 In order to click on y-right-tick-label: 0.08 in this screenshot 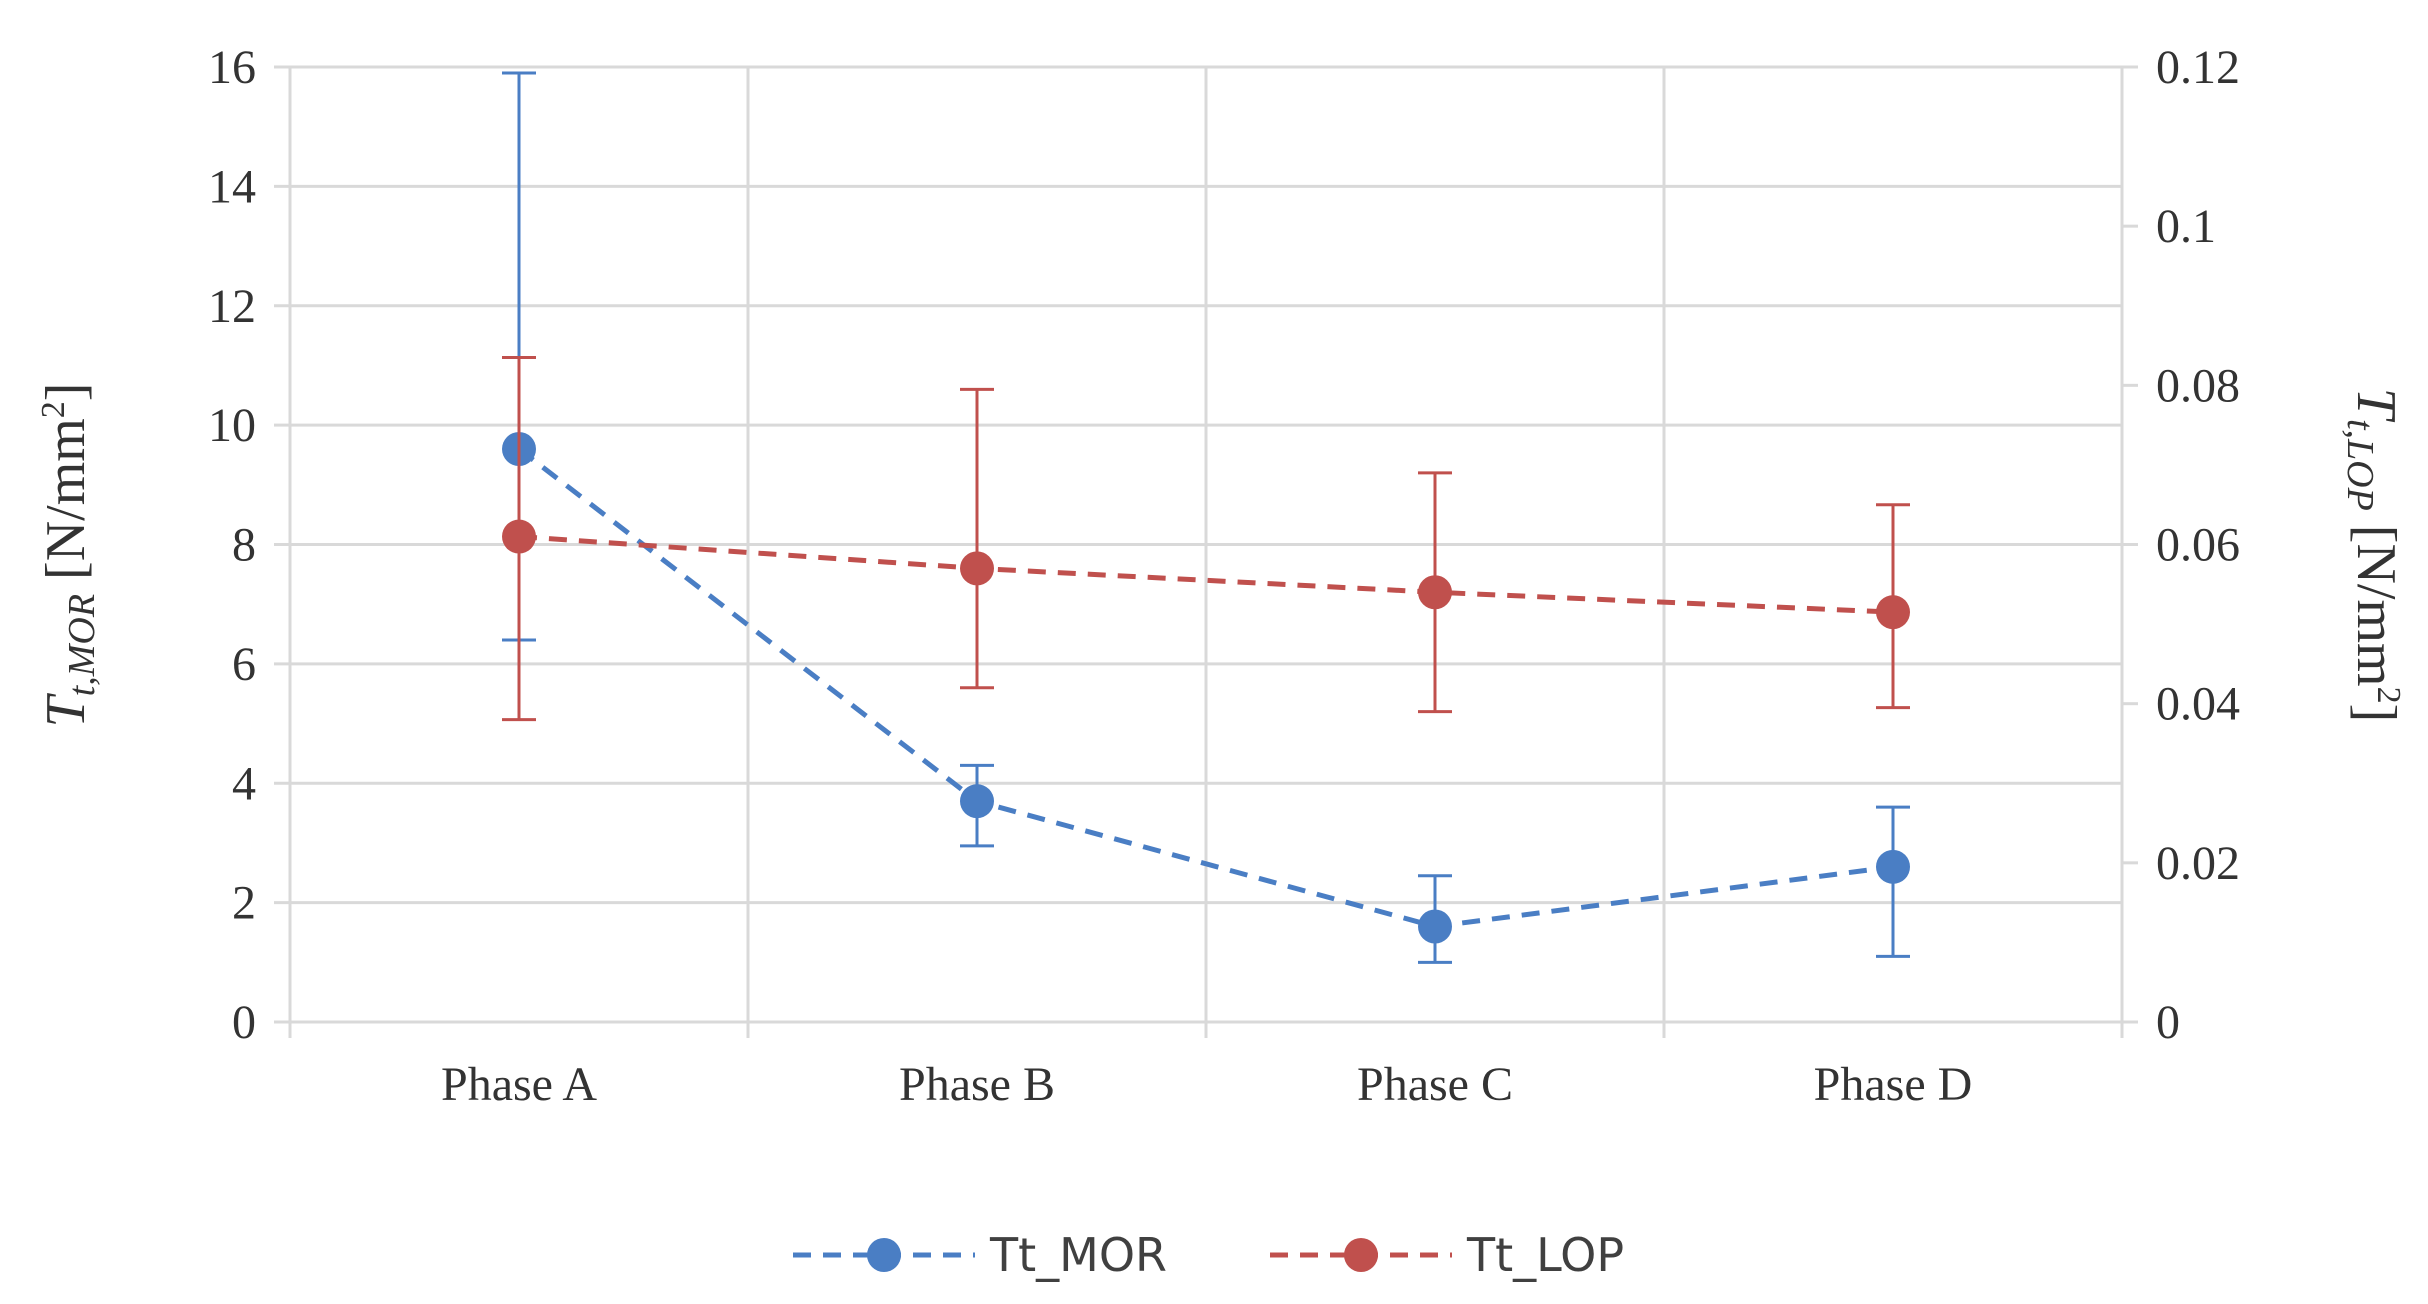, I will do `click(2198, 385)`.